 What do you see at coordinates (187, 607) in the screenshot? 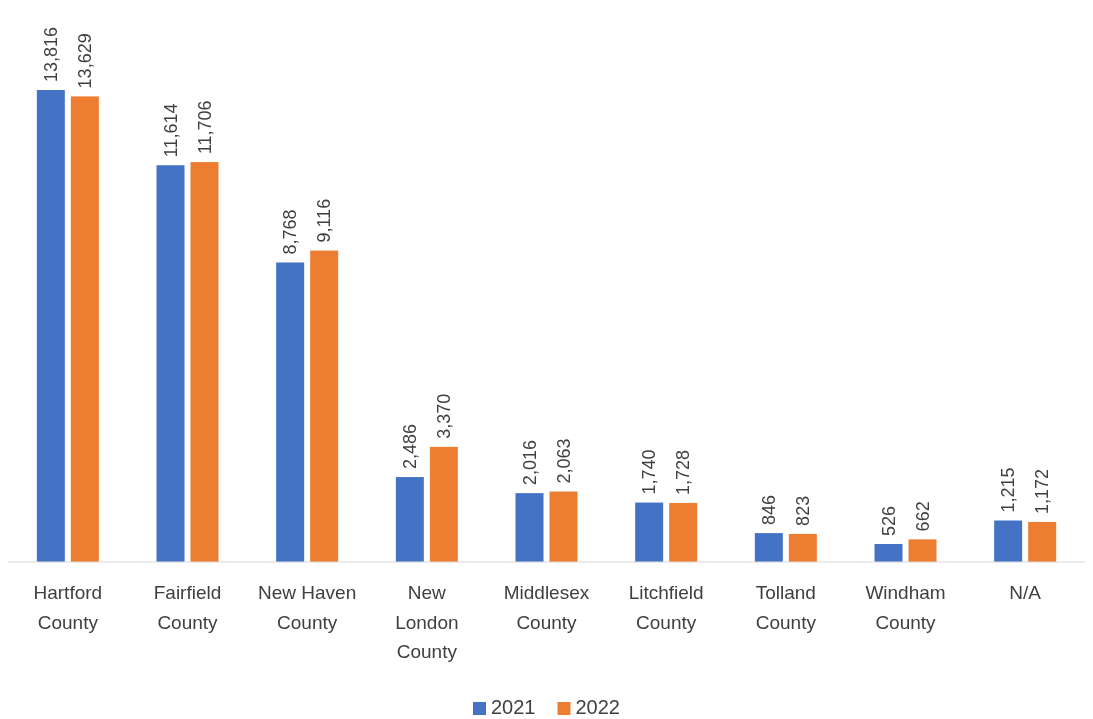
I see `x-tick-label: Fairfield County` at bounding box center [187, 607].